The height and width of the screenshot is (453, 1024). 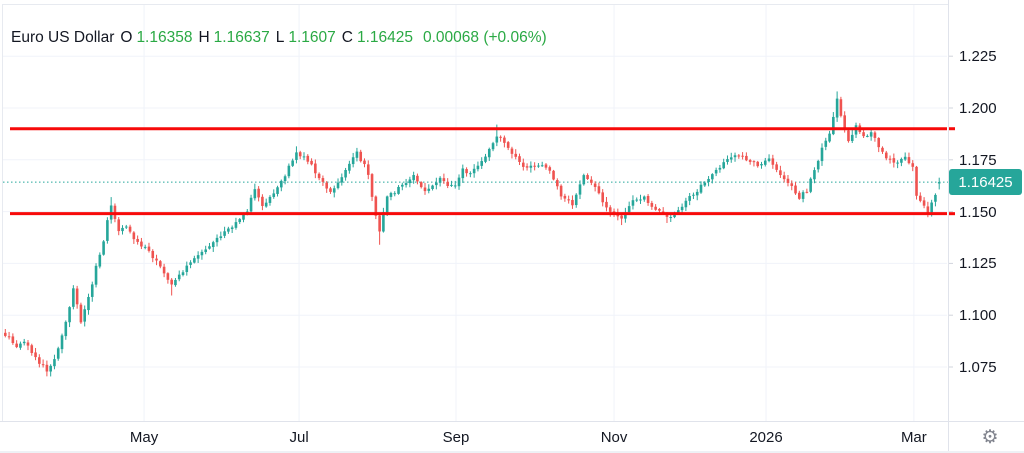 I want to click on time-tick-label: 2026, so click(x=766, y=437).